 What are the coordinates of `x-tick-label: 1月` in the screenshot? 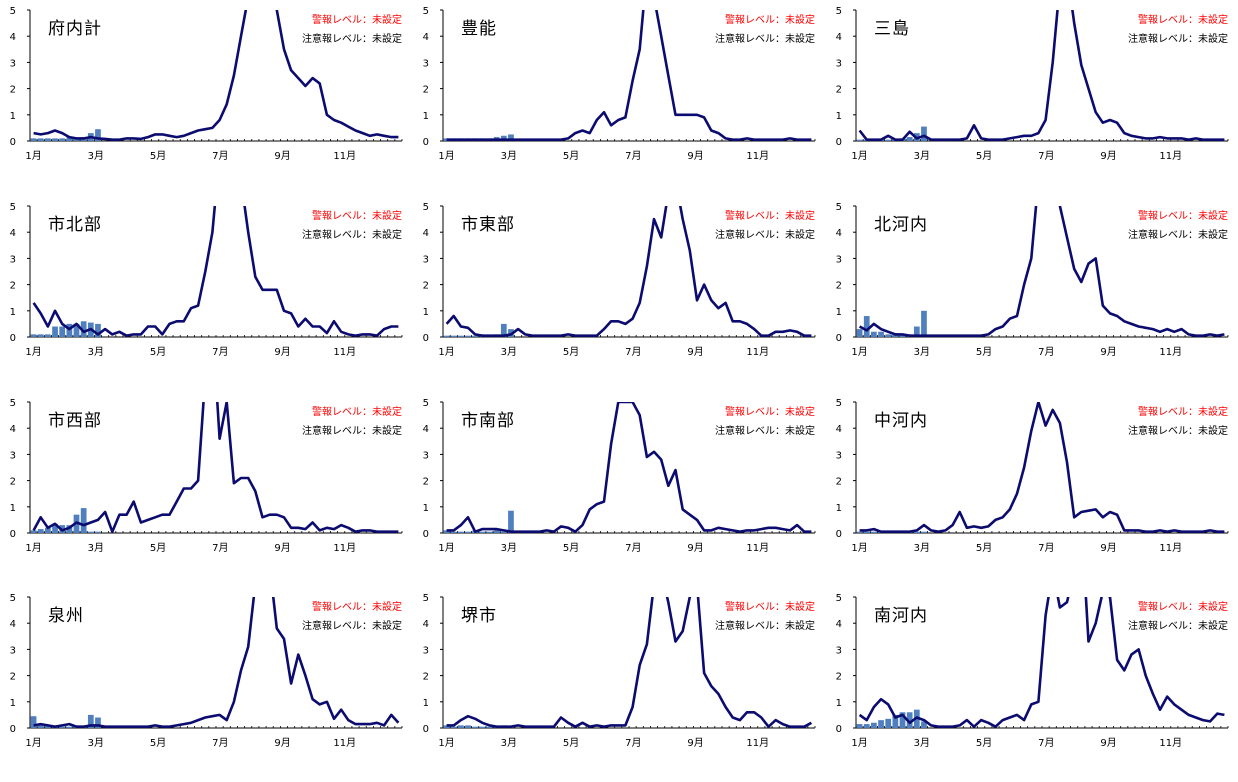 It's located at (33, 156).